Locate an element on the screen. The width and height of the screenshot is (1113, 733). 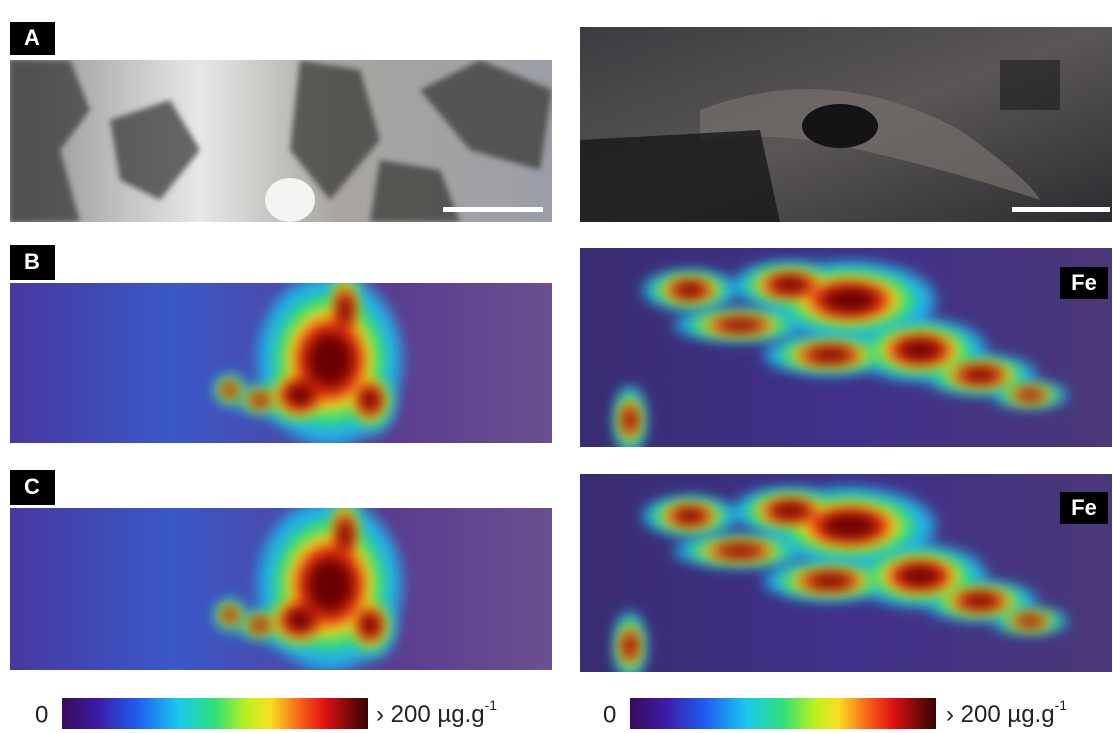
photo-right is located at coordinates (846, 124).